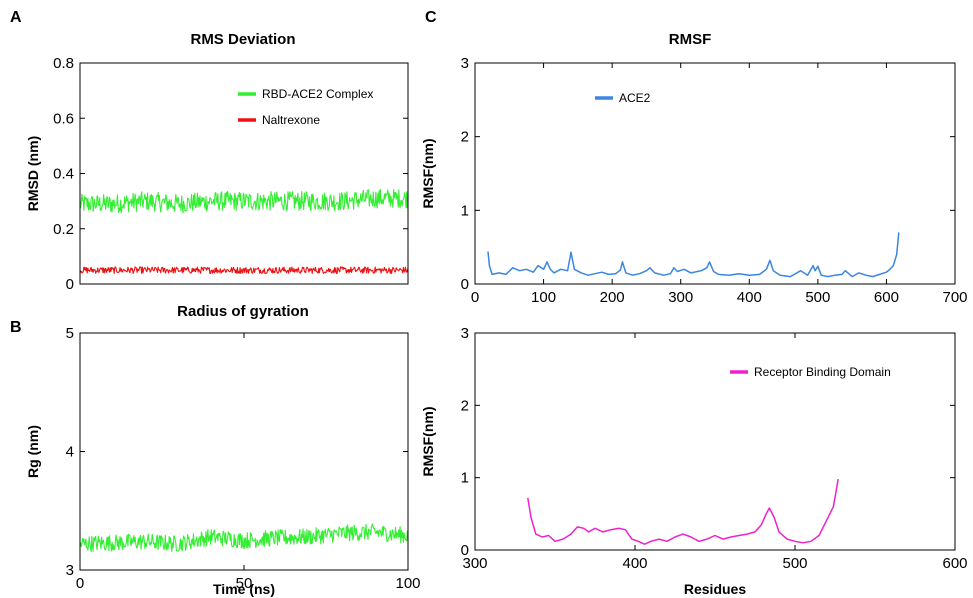 This screenshot has height=598, width=973. I want to click on y-tick-label: 4, so click(70, 452).